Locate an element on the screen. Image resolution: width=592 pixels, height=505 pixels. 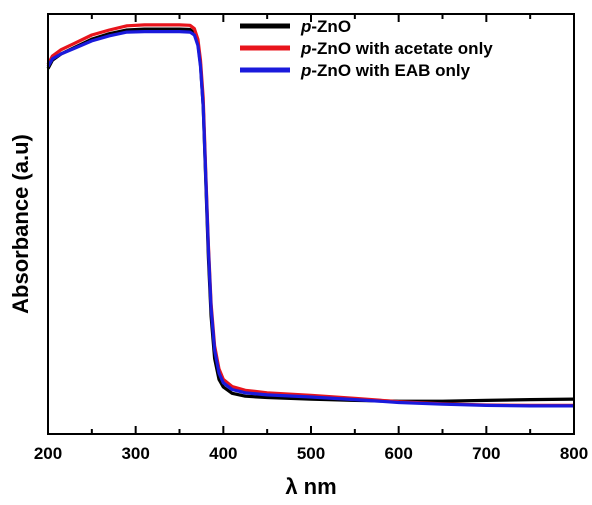
x-tick-label: 700 is located at coordinates (486, 453).